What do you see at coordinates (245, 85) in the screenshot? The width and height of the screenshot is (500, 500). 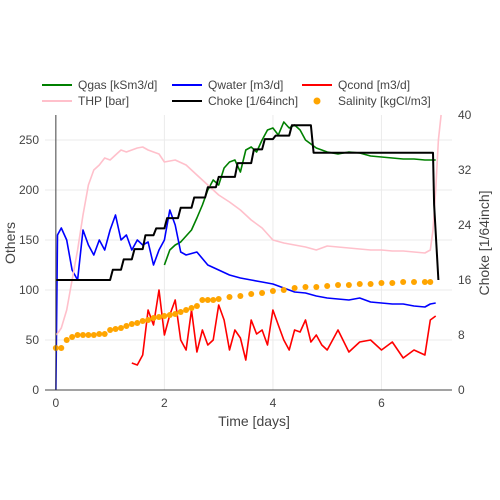 I see `legend-label-qwater: Qwater [m3/d]` at bounding box center [245, 85].